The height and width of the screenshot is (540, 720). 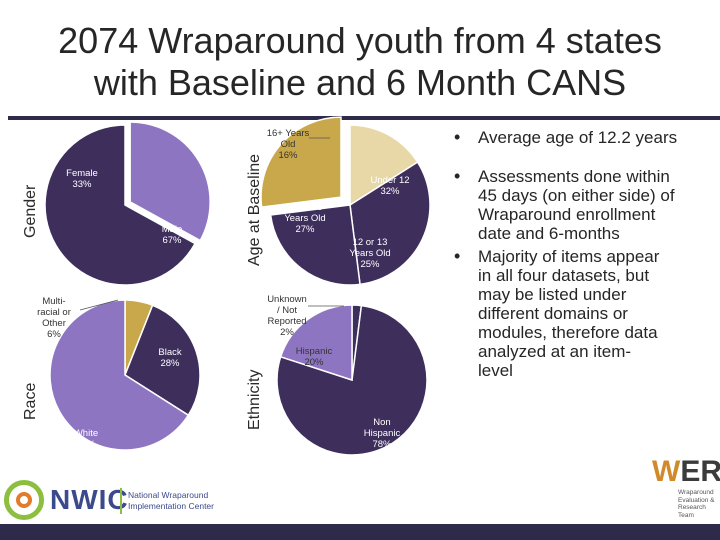 What do you see at coordinates (288, 144) in the screenshot?
I see `data-label: 16+ Years Old 16%` at bounding box center [288, 144].